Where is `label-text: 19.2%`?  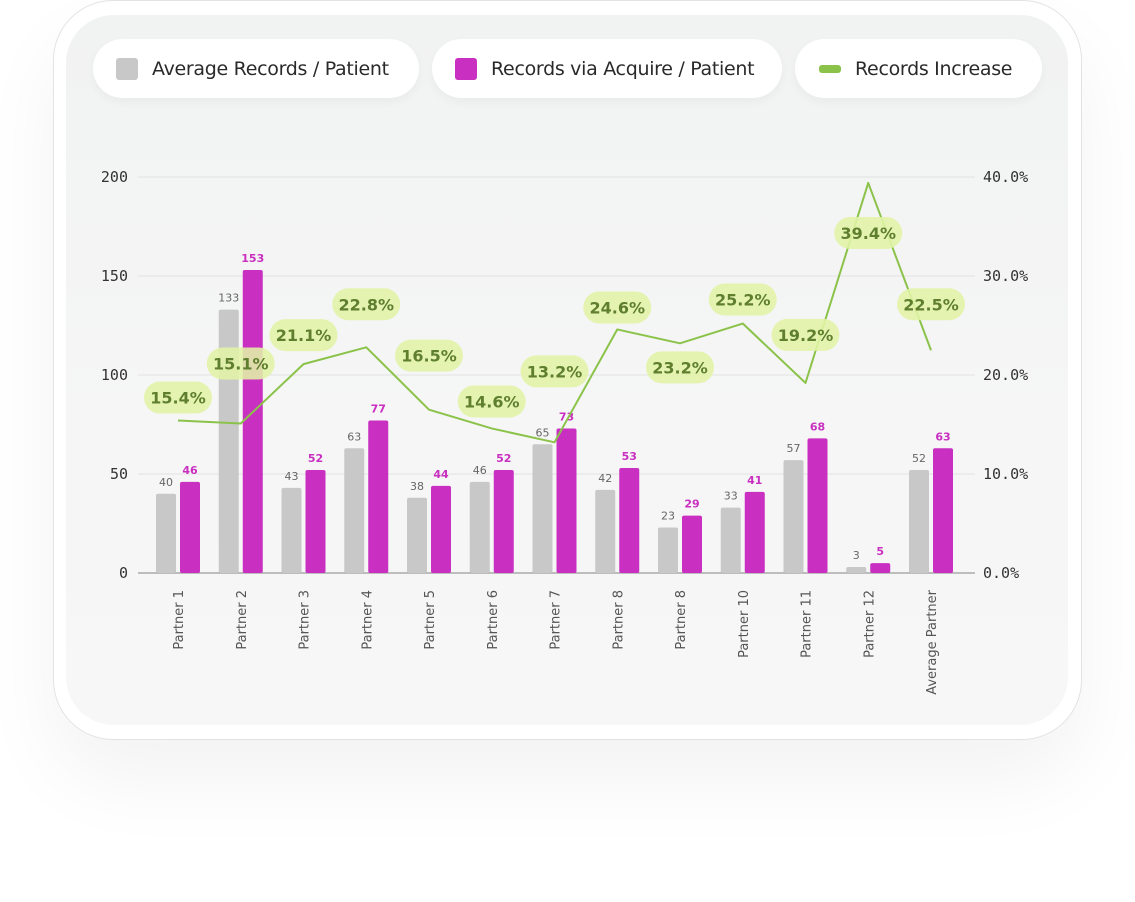
label-text: 19.2% is located at coordinates (806, 335).